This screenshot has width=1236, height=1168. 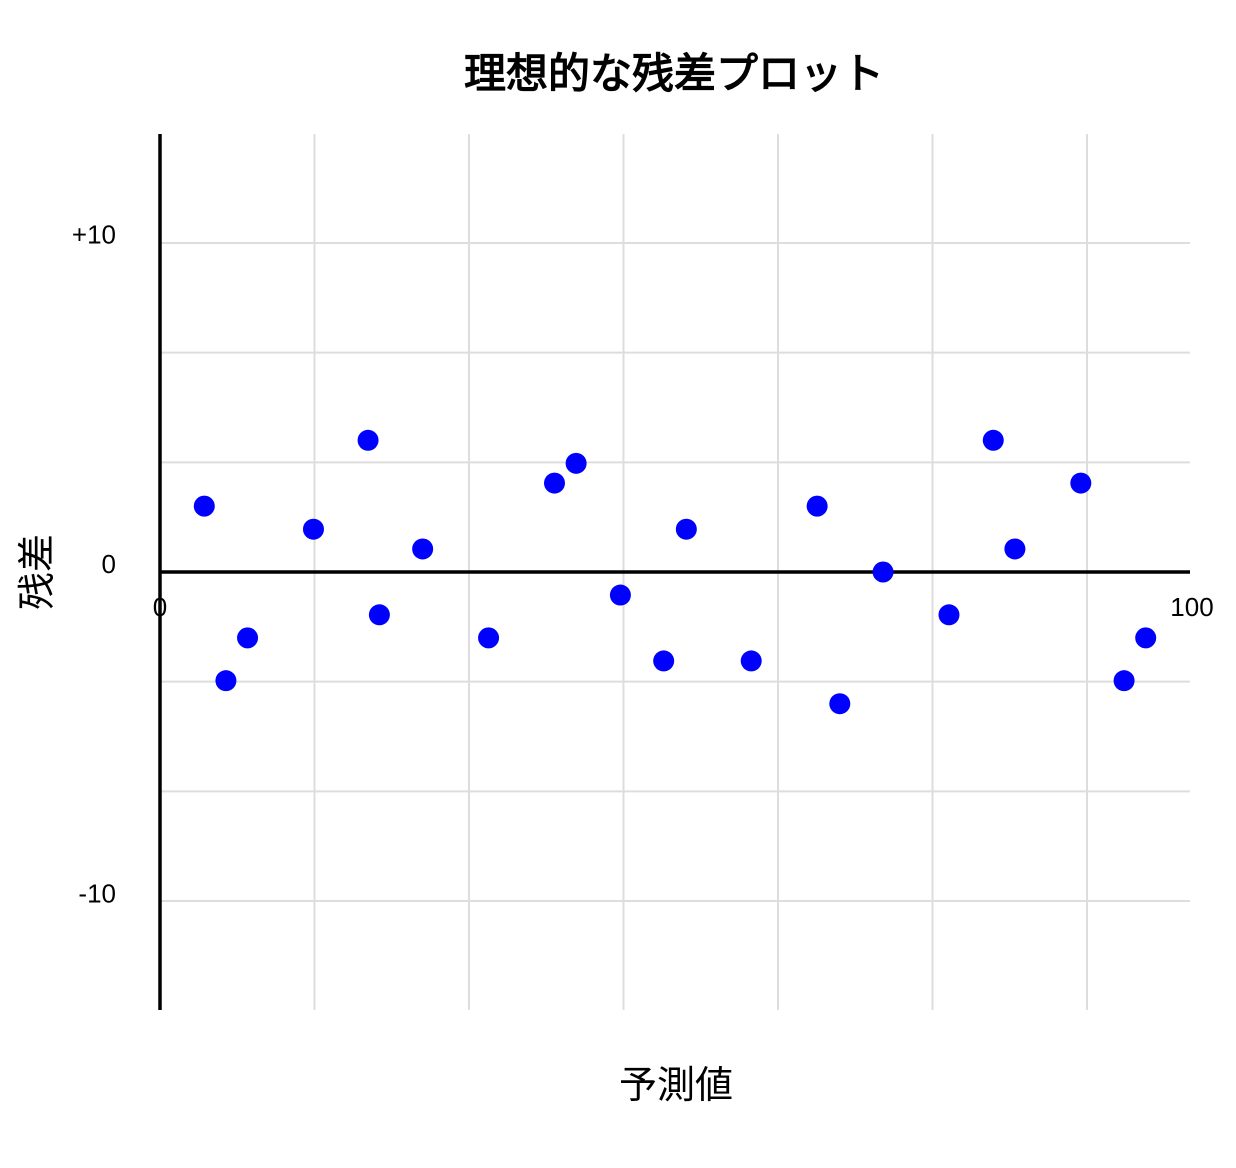 What do you see at coordinates (1191, 607) in the screenshot?
I see `x-tick-label: 100` at bounding box center [1191, 607].